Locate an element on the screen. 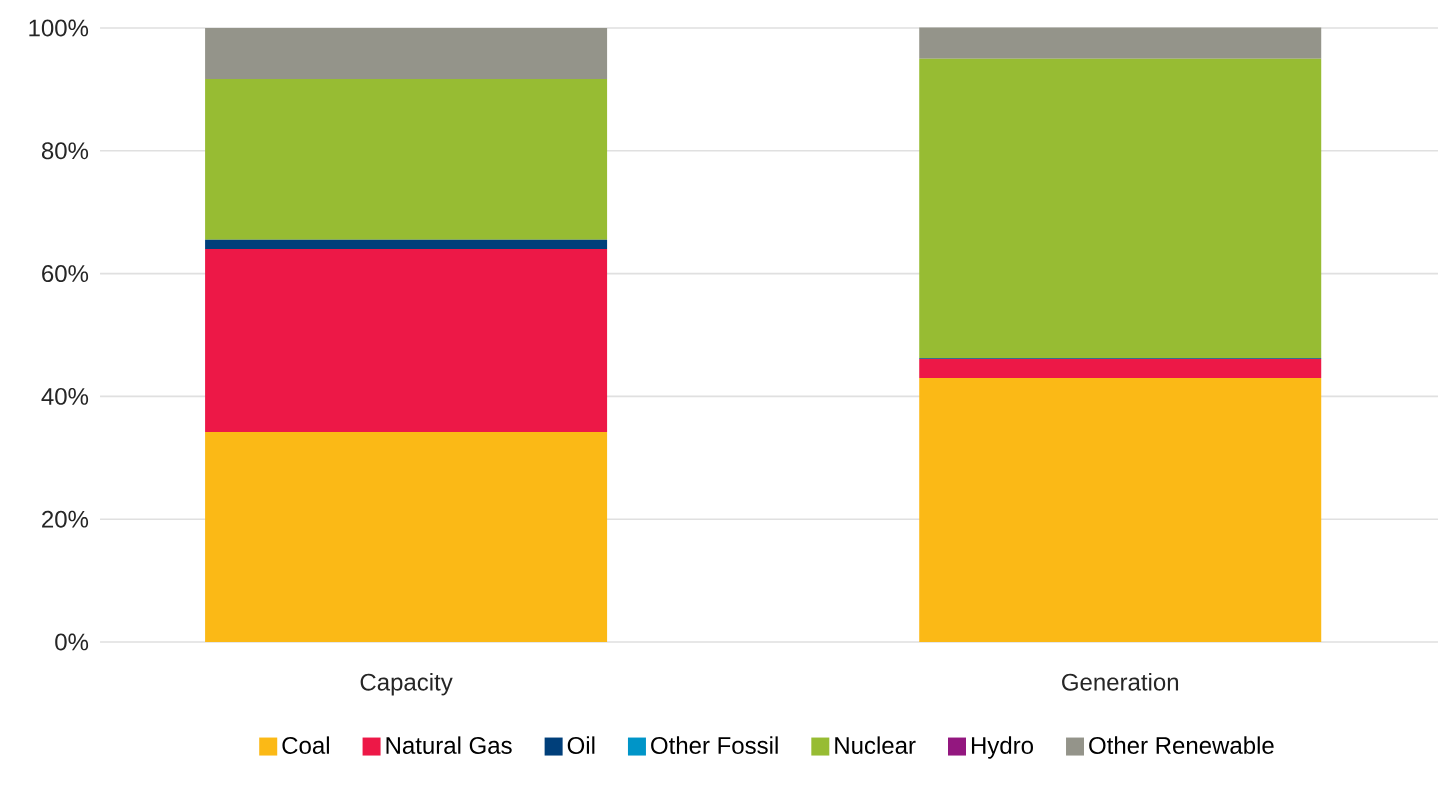  legend-label: Nuclear is located at coordinates (875, 745).